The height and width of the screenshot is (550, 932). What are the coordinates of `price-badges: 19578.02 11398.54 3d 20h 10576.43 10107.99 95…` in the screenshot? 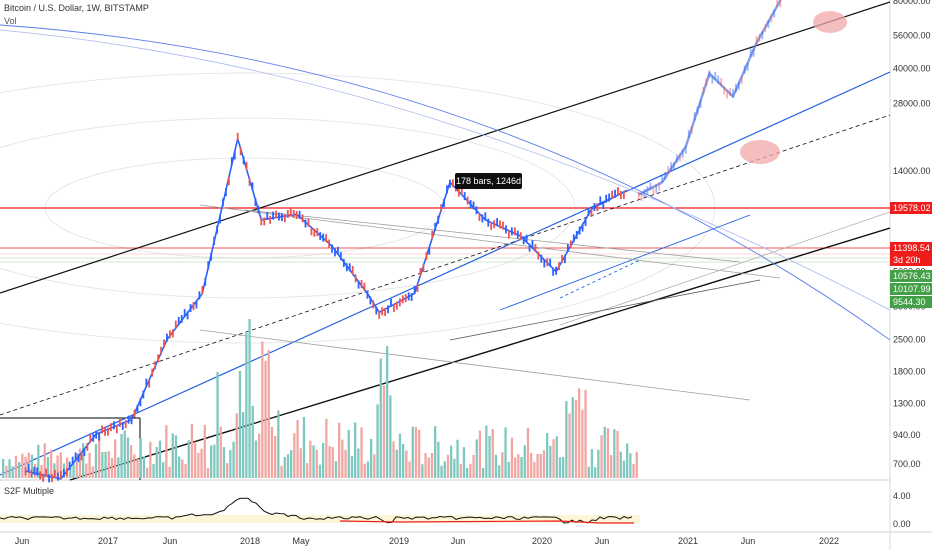 It's located at (911, 255).